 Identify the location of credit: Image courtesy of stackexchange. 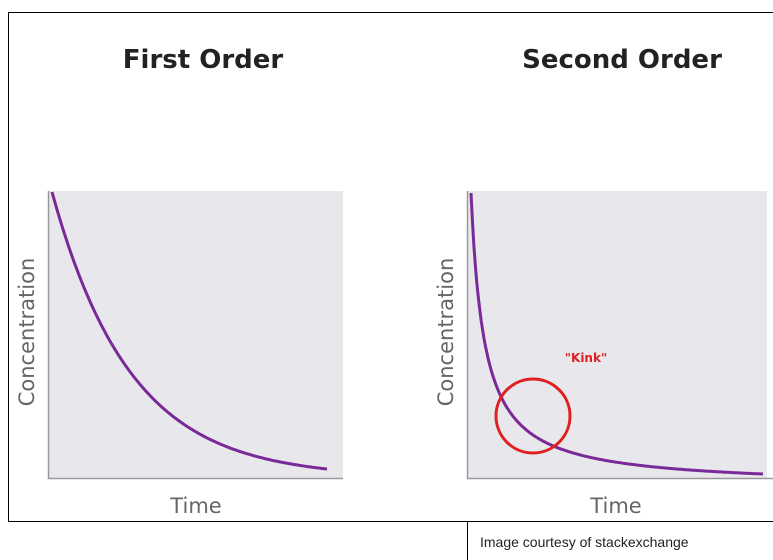
(584, 542).